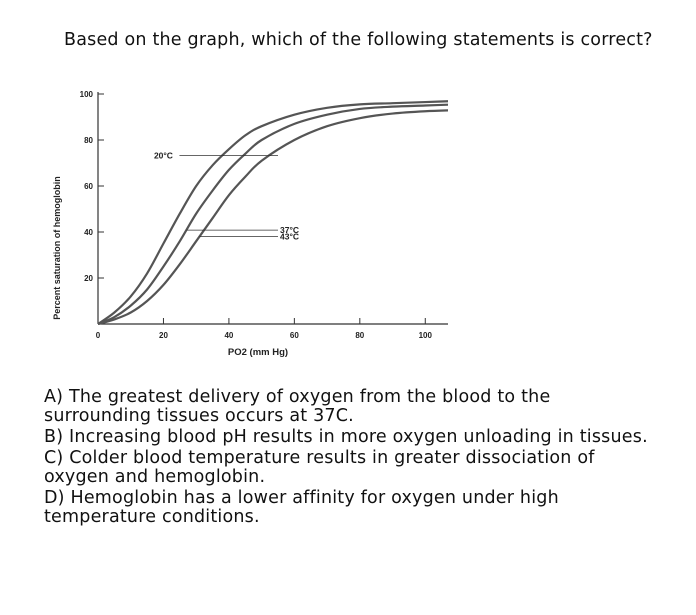 The width and height of the screenshot is (696, 615). What do you see at coordinates (88, 278) in the screenshot?
I see `y-tick-label: 20` at bounding box center [88, 278].